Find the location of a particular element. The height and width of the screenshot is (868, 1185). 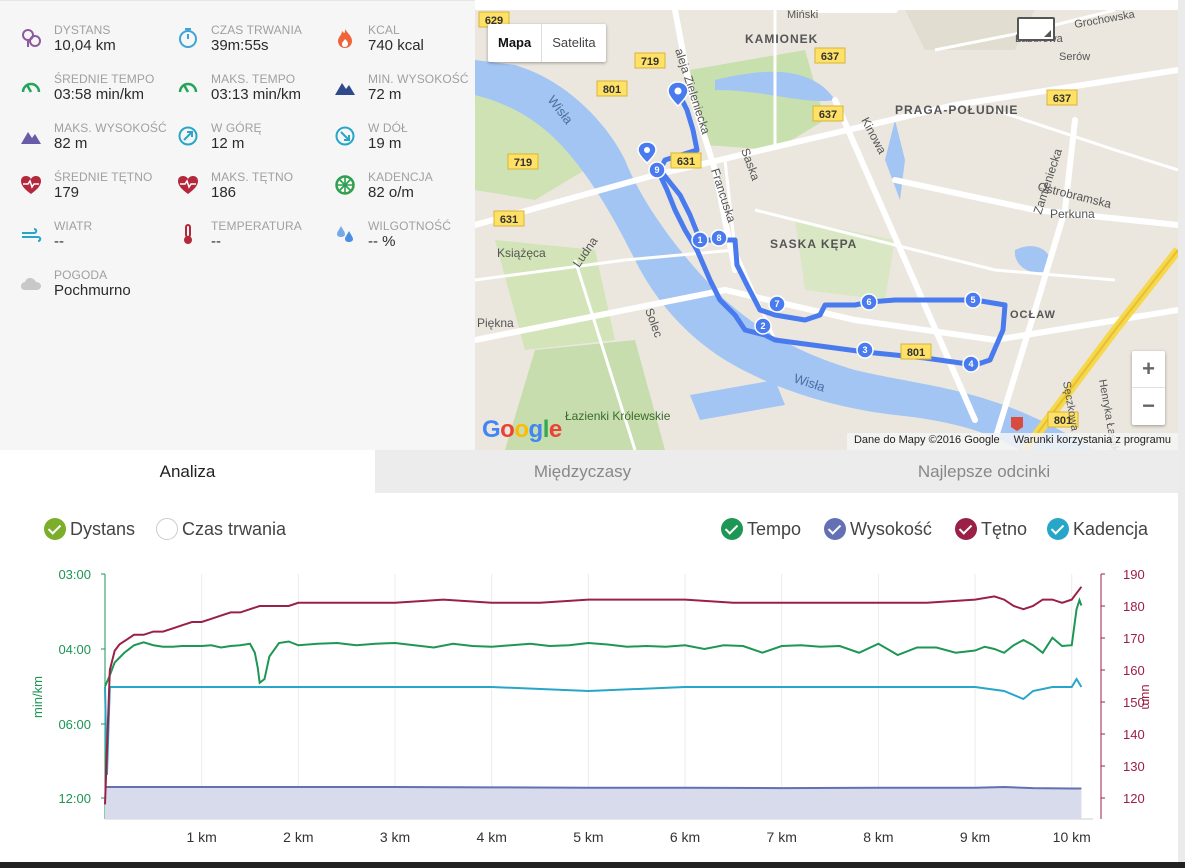

stat-label: ŚREDNIE TEMPO is located at coordinates (104, 79).